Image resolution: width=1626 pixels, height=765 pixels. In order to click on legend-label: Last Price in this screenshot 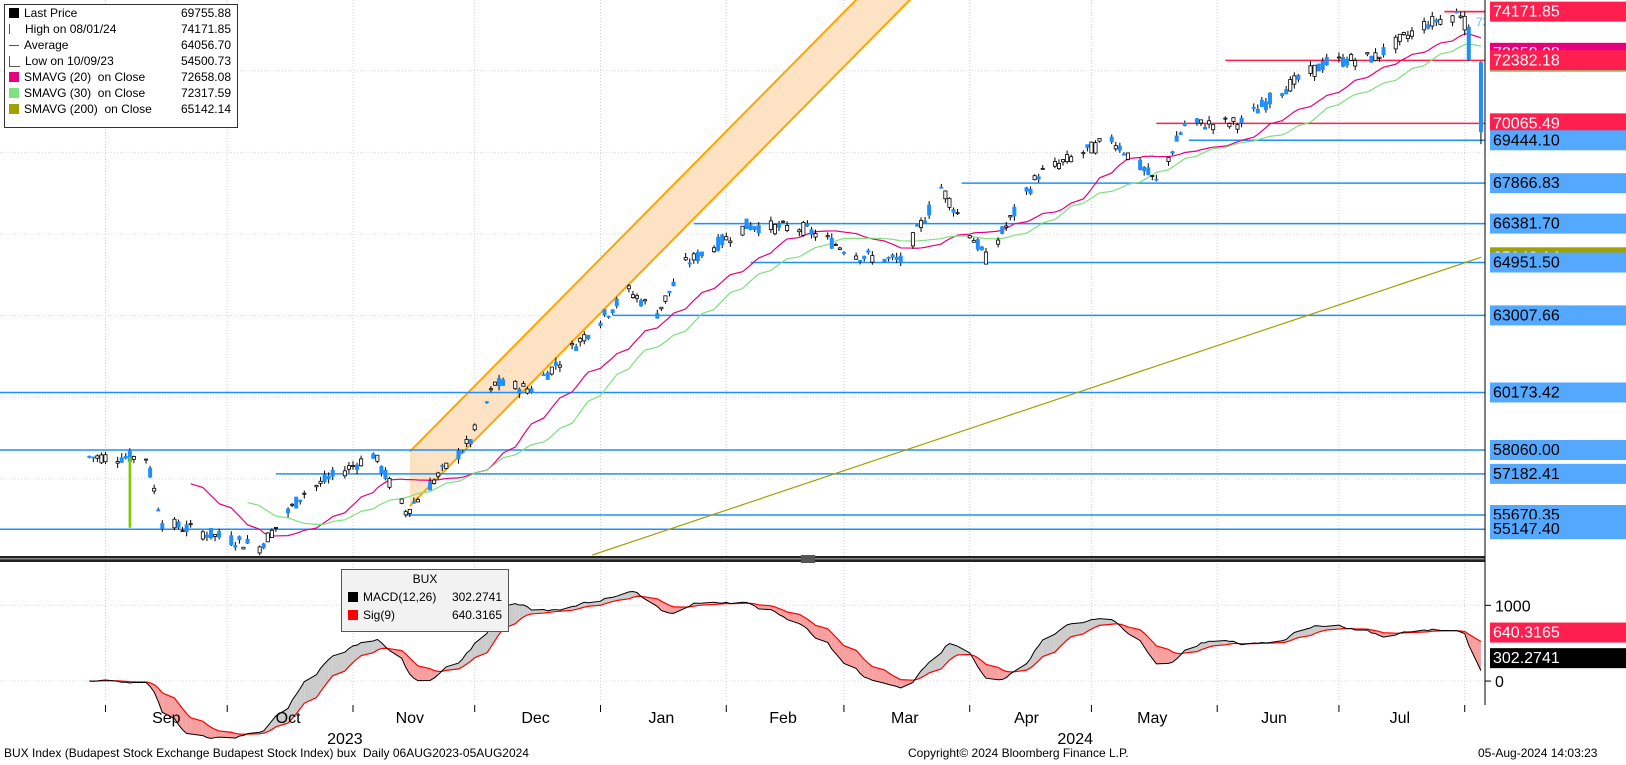, I will do `click(51, 13)`.